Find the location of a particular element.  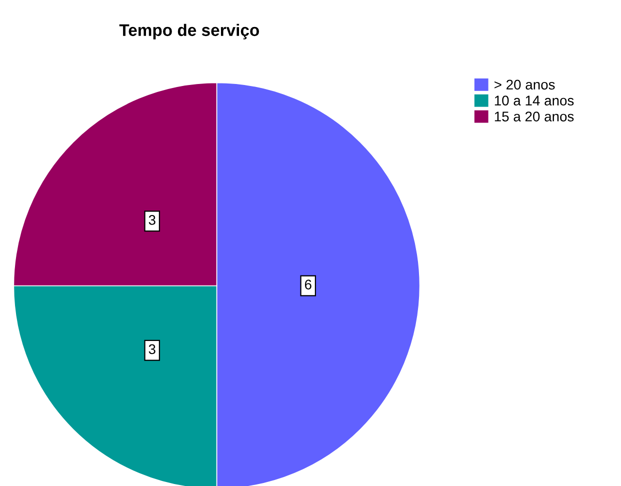

legend-label: 15 a 20 anos is located at coordinates (534, 117).